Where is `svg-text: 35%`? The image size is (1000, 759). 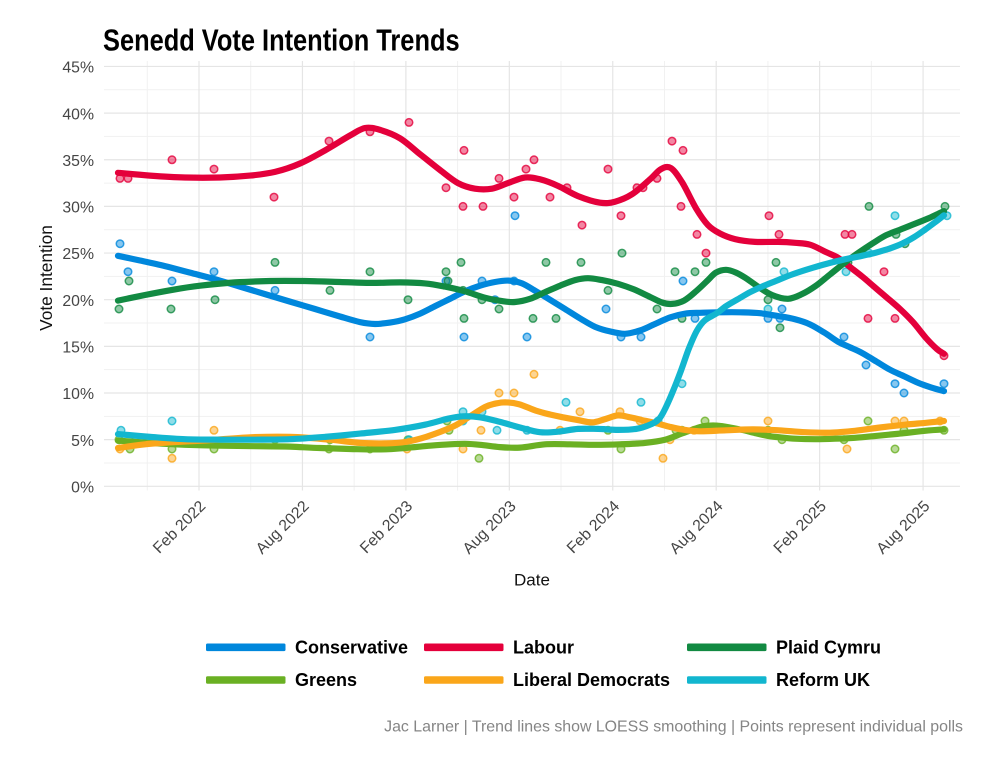
svg-text: 35% is located at coordinates (78, 161).